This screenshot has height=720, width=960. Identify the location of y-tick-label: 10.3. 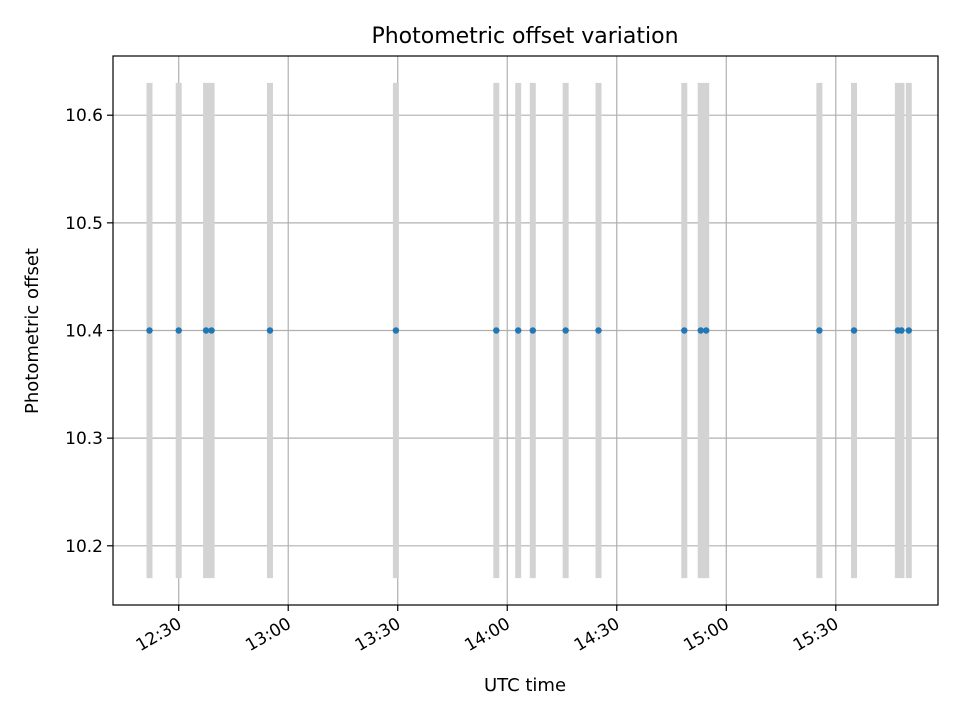
(84, 439).